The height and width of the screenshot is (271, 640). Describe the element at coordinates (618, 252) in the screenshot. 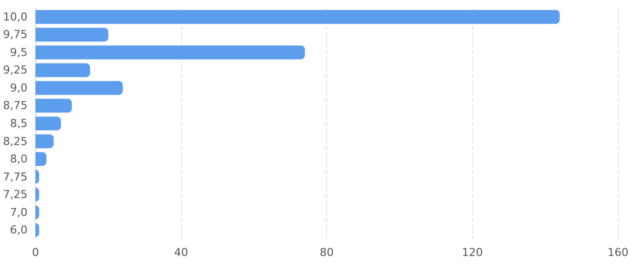

I see `x-tick-label: 160` at that location.